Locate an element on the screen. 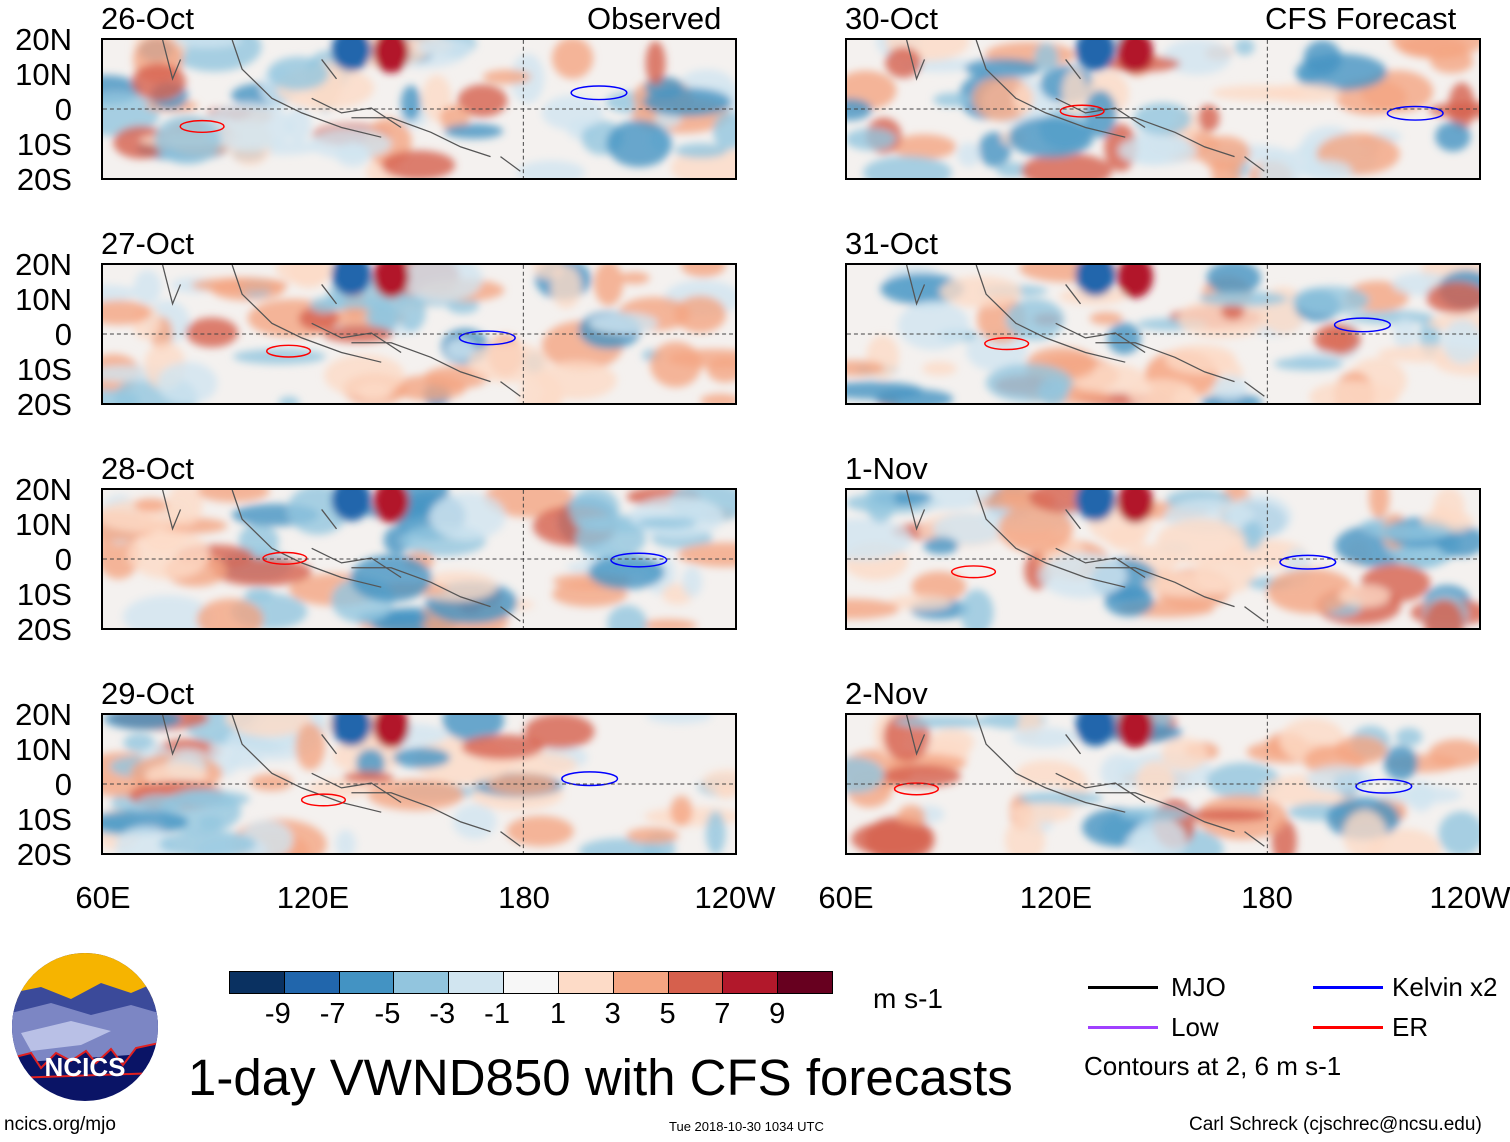 This screenshot has width=1510, height=1142. lon-label: 180 is located at coordinates (524, 897).